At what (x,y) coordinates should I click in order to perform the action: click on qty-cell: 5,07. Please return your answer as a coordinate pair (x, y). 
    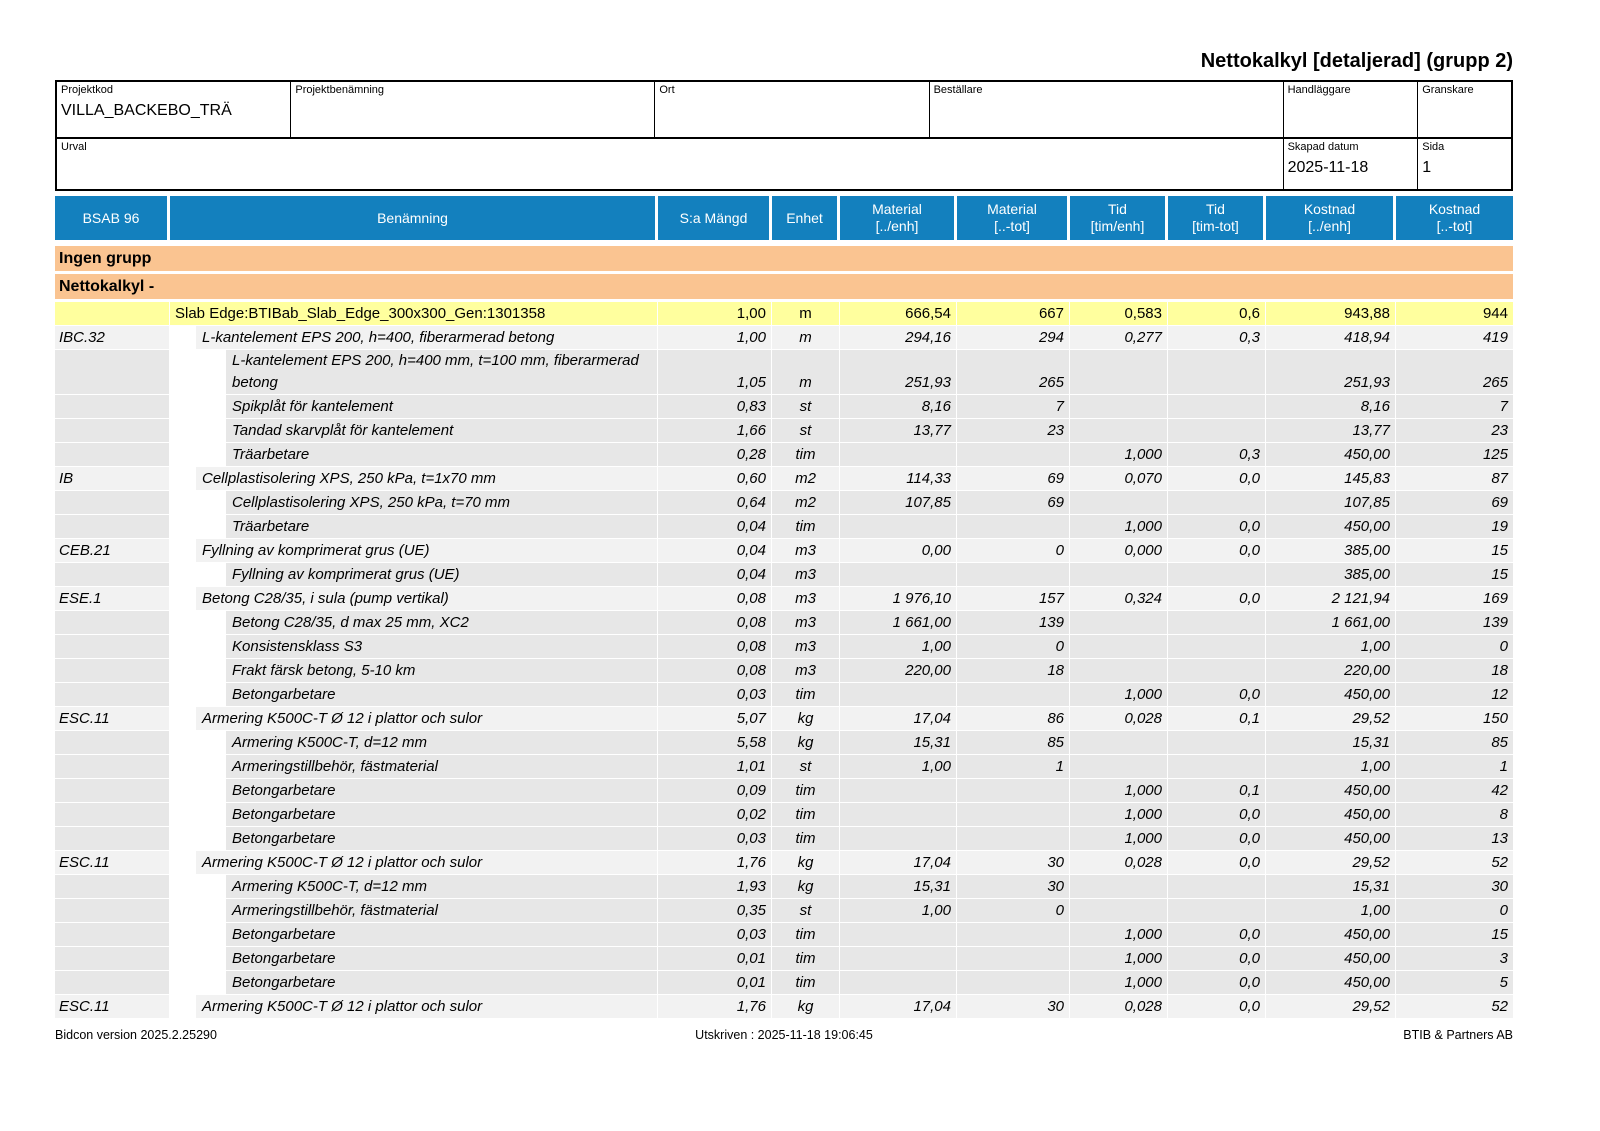
    Looking at the image, I should click on (715, 718).